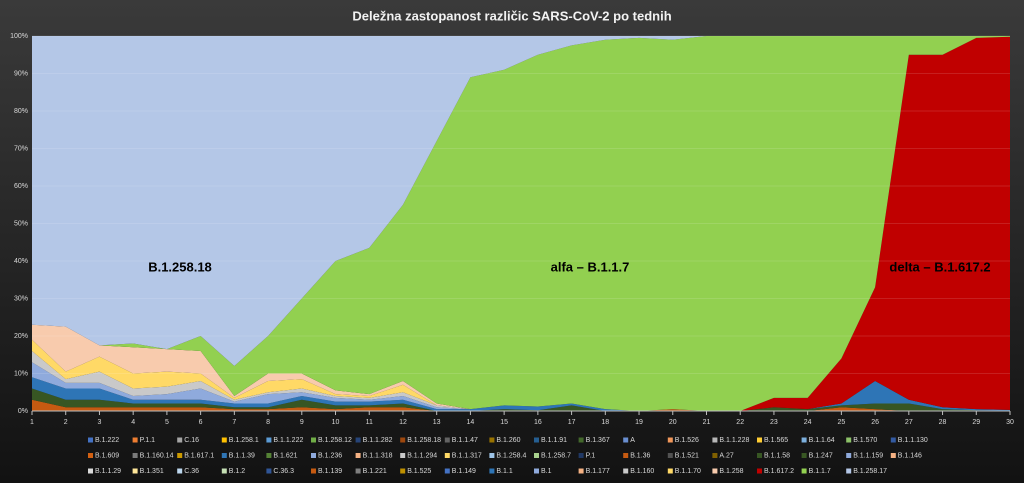 The width and height of the screenshot is (1024, 483). Describe the element at coordinates (773, 455) in the screenshot. I see `legend-item: B.1.1.58` at that location.